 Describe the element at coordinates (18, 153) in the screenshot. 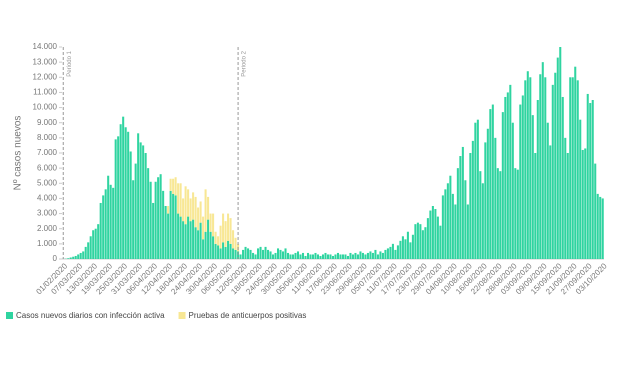

I see `y-axis-label: Nº casos nuevos` at that location.